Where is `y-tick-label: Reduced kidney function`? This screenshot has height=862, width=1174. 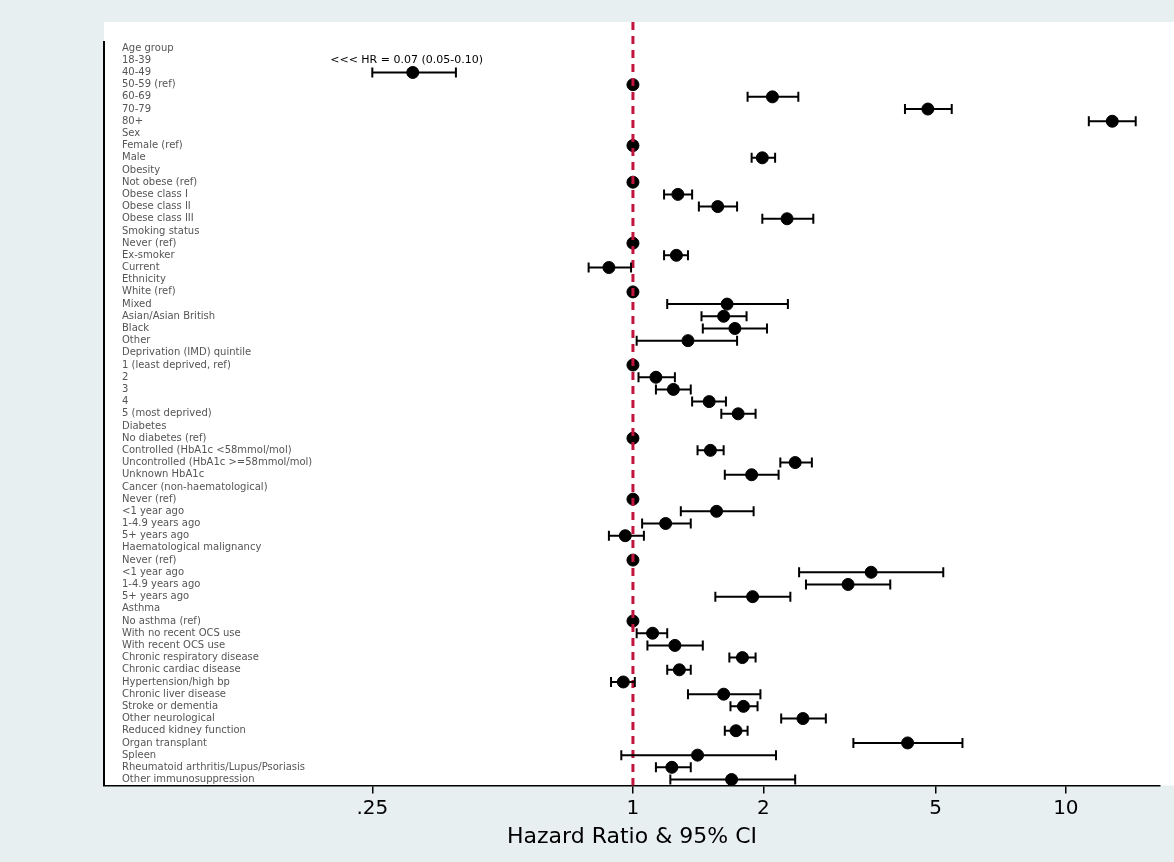 y-tick-label: Reduced kidney function is located at coordinates (184, 730).